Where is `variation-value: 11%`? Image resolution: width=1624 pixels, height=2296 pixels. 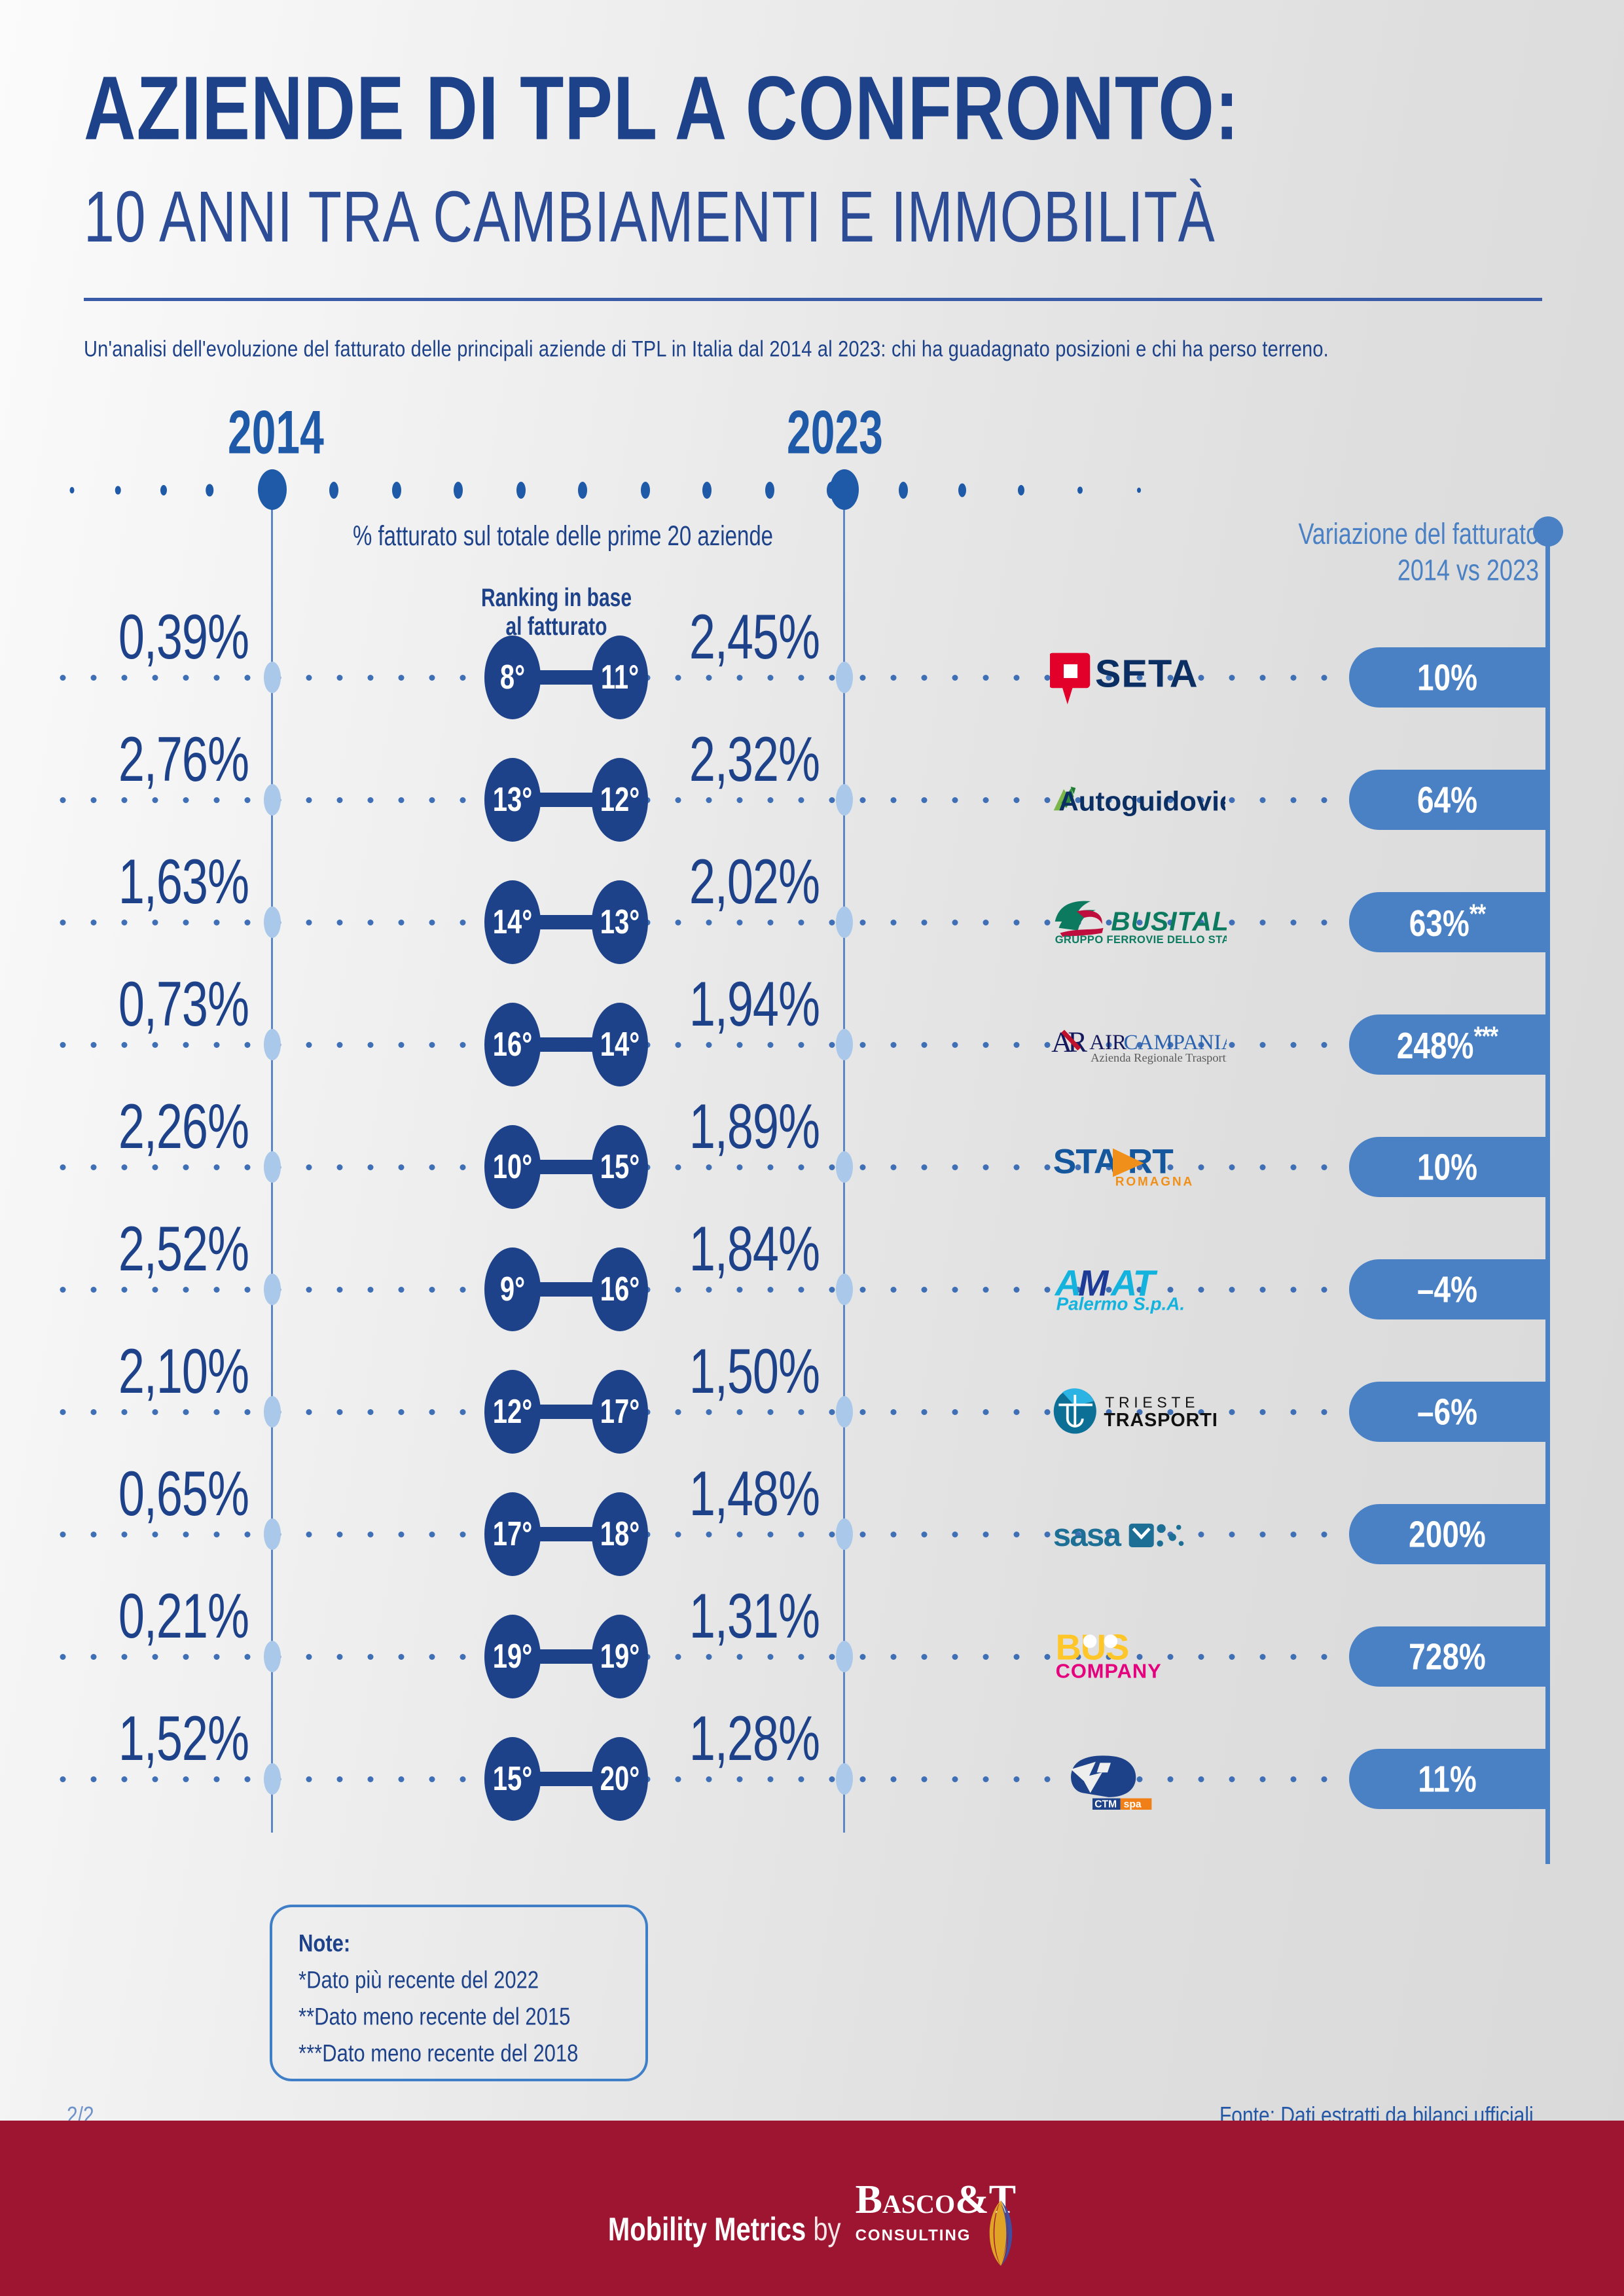
variation-value: 11% is located at coordinates (1447, 1779).